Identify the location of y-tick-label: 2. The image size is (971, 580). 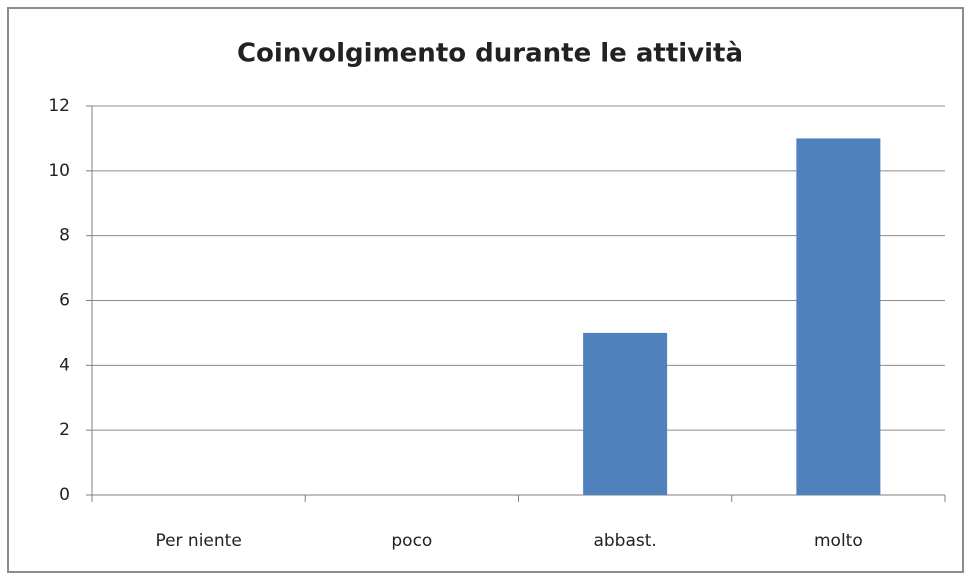
(64, 430).